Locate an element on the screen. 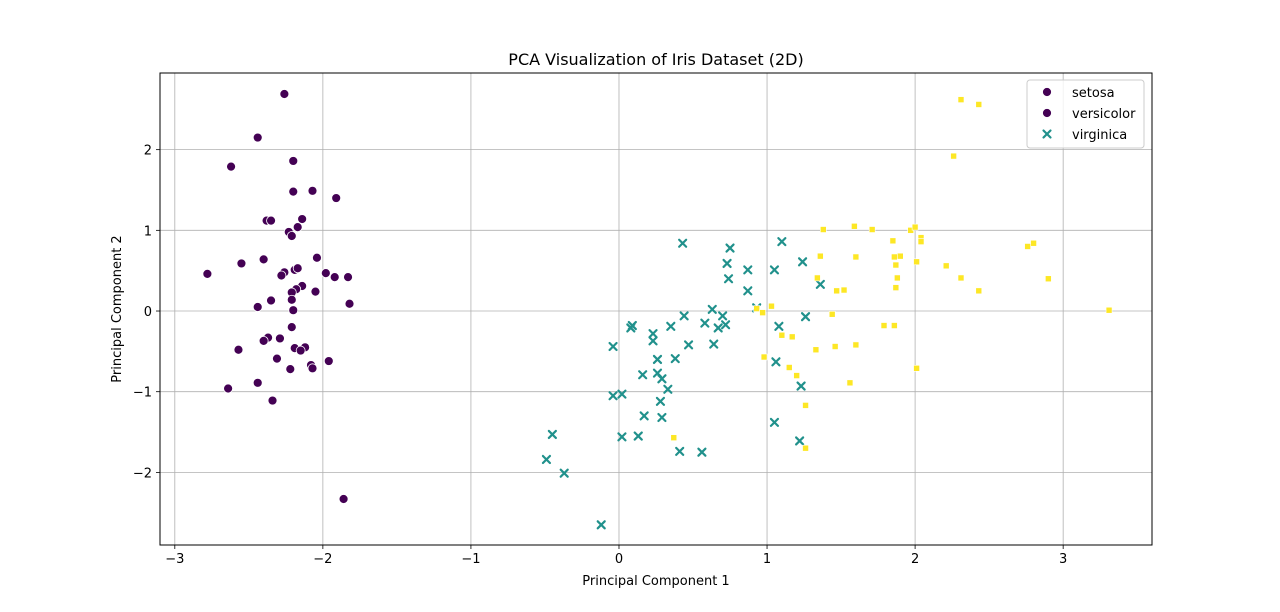  legend-markers is located at coordinates (1047, 113).